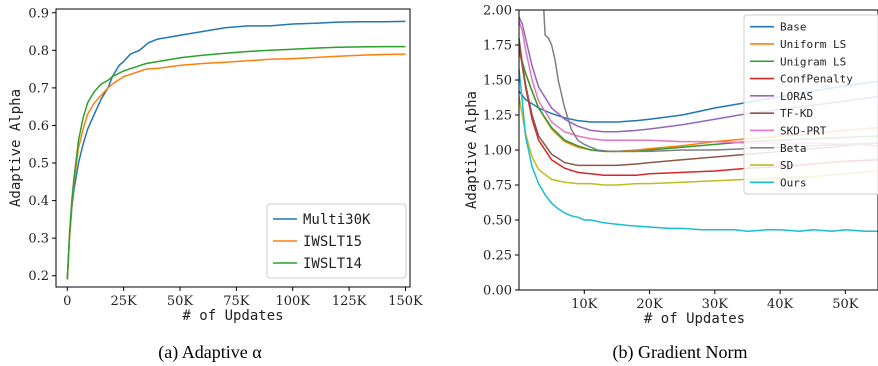 This screenshot has height=366, width=878. What do you see at coordinates (793, 148) in the screenshot?
I see `legend-label-beta: Beta` at bounding box center [793, 148].